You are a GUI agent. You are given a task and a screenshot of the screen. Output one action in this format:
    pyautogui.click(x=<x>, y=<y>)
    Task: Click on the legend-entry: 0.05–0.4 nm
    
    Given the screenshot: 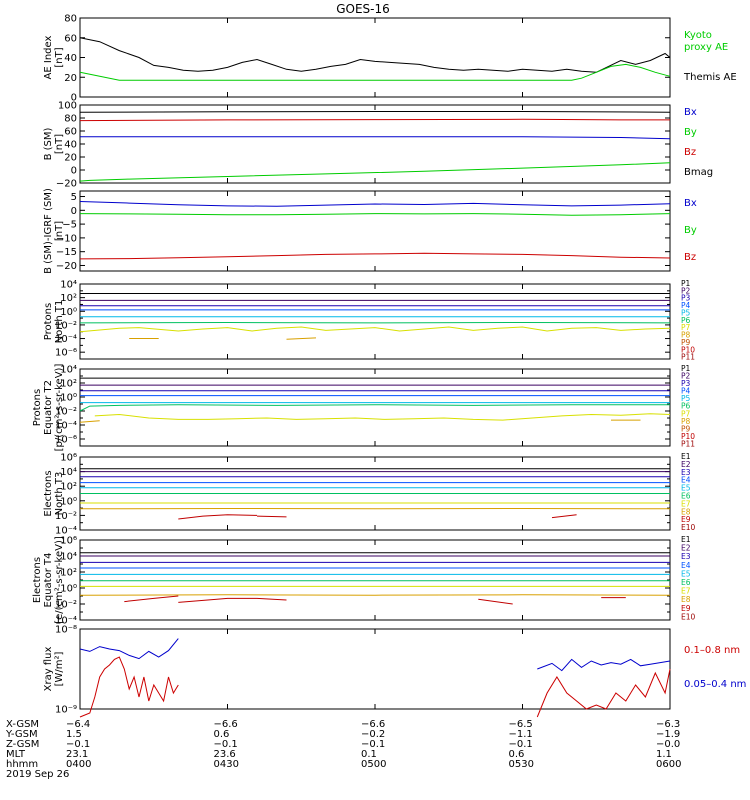 What is the action you would take?
    pyautogui.click(x=715, y=684)
    